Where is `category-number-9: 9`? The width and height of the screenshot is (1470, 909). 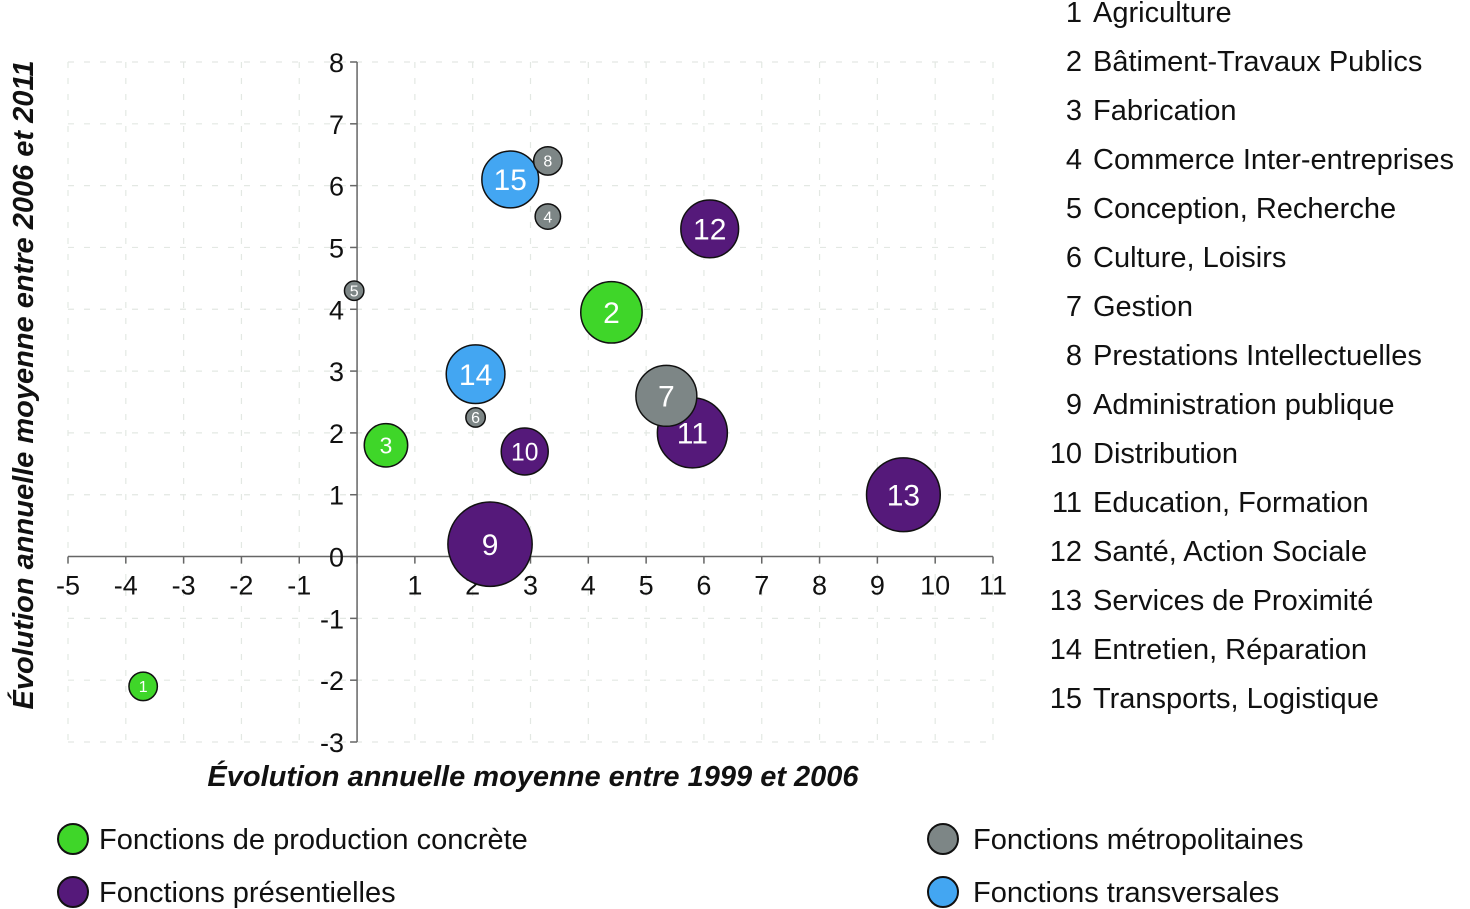 category-number-9: 9 is located at coordinates (1074, 405).